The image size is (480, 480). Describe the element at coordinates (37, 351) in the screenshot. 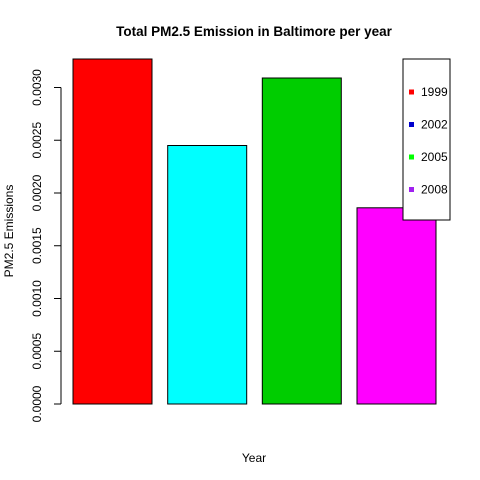

I see `y-tick-label: 0.0005` at that location.